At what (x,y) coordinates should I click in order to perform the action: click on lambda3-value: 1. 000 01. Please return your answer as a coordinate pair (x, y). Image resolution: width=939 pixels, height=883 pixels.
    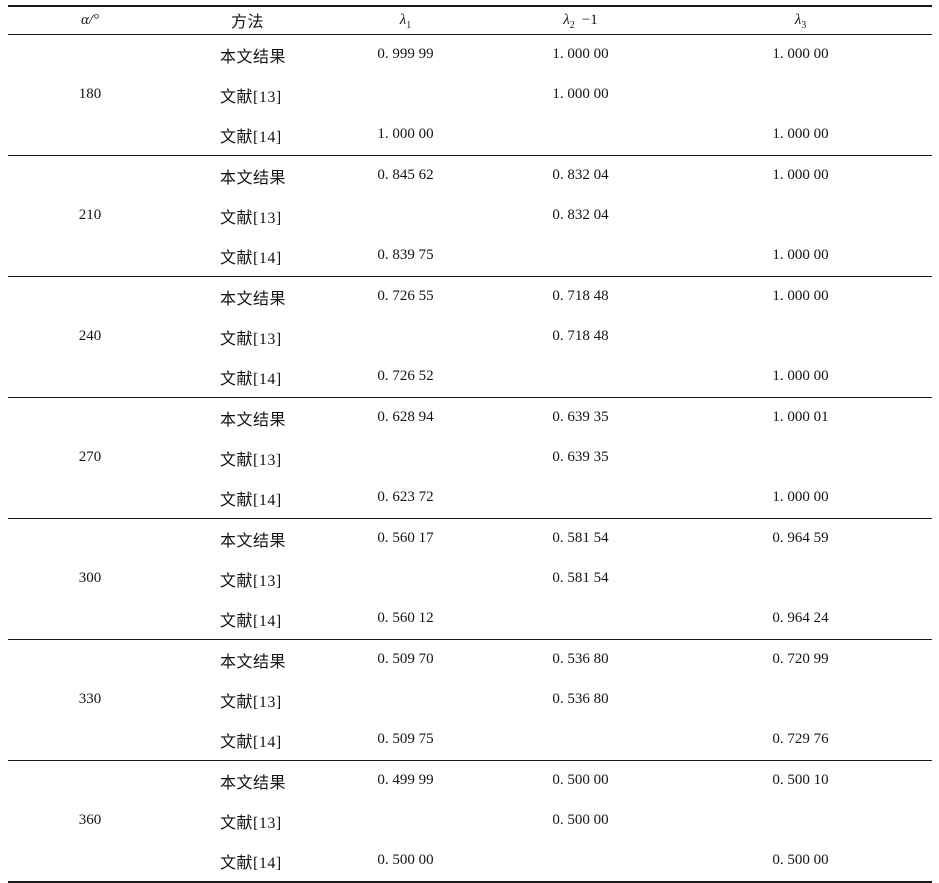
    Looking at the image, I should click on (800, 417).